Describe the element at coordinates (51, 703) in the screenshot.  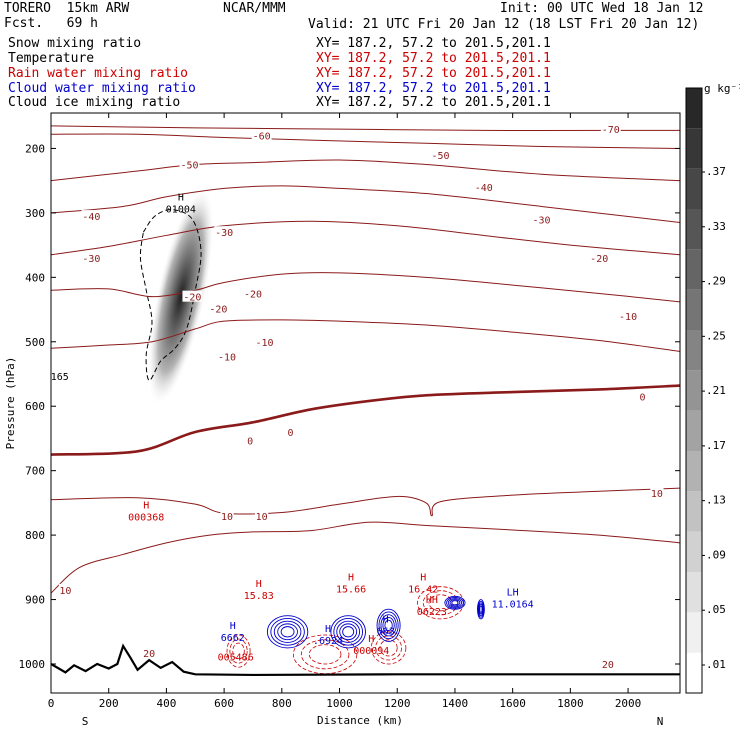
I see `x-tick-label: 0` at that location.